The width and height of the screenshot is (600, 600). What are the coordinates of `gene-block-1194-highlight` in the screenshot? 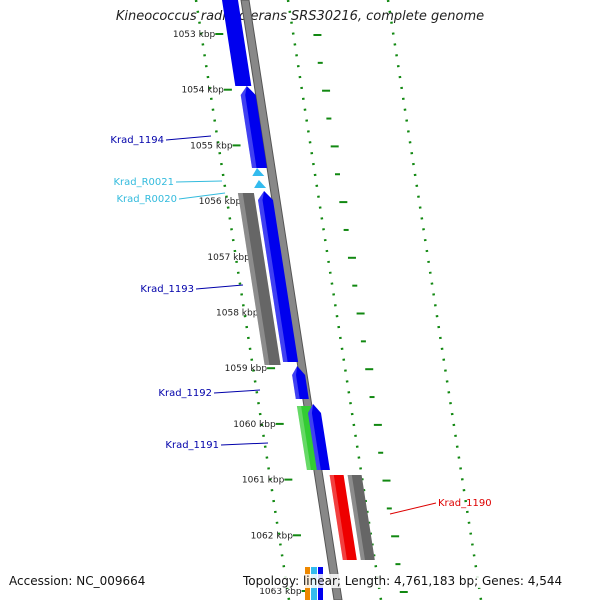 It's located at (248, 127).